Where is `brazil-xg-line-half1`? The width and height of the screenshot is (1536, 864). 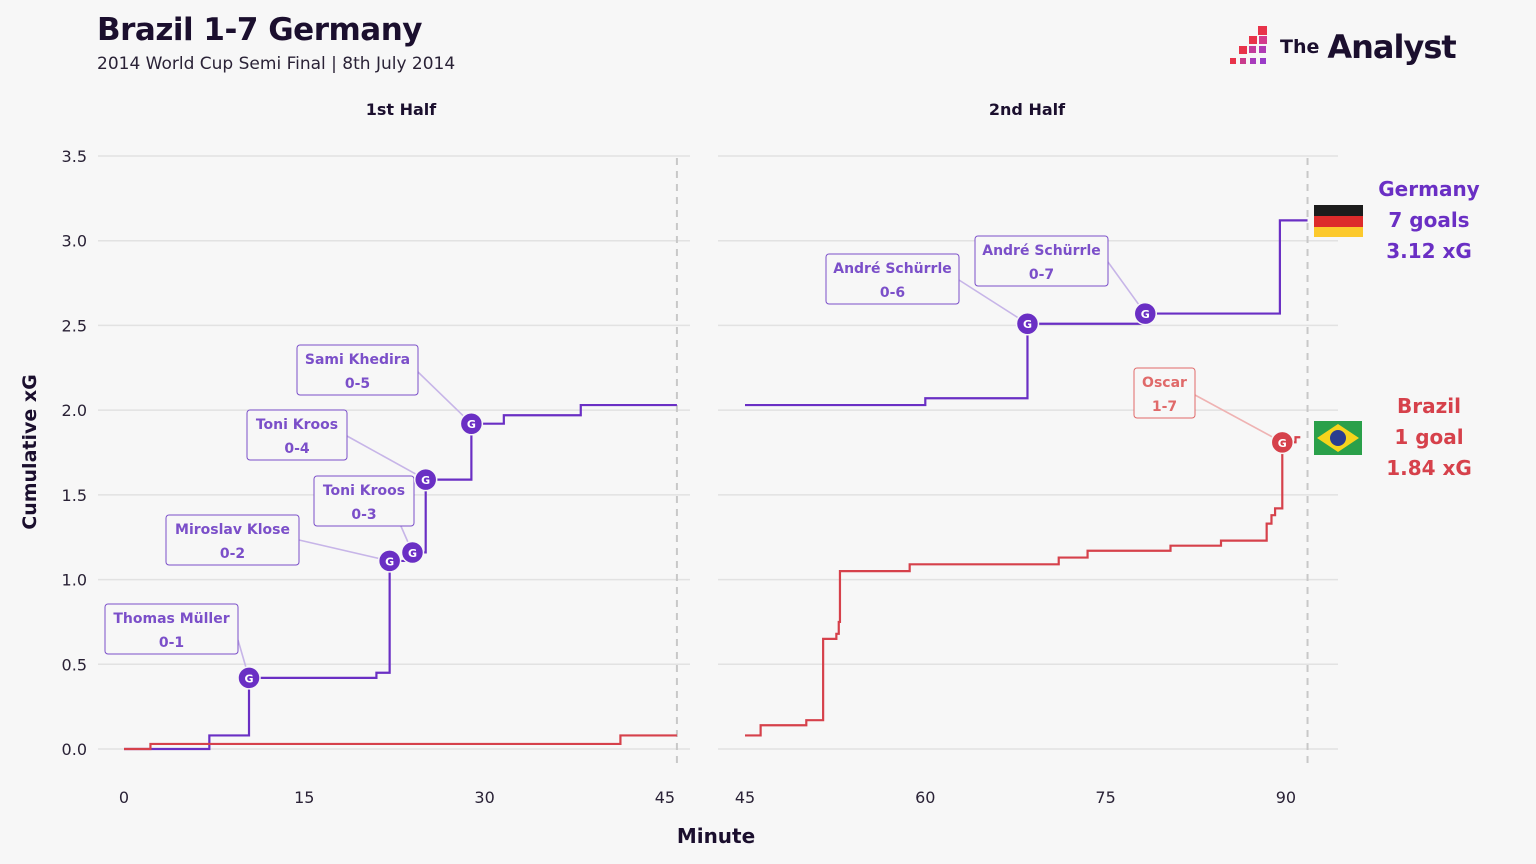 brazil-xg-line-half1 is located at coordinates (400, 742).